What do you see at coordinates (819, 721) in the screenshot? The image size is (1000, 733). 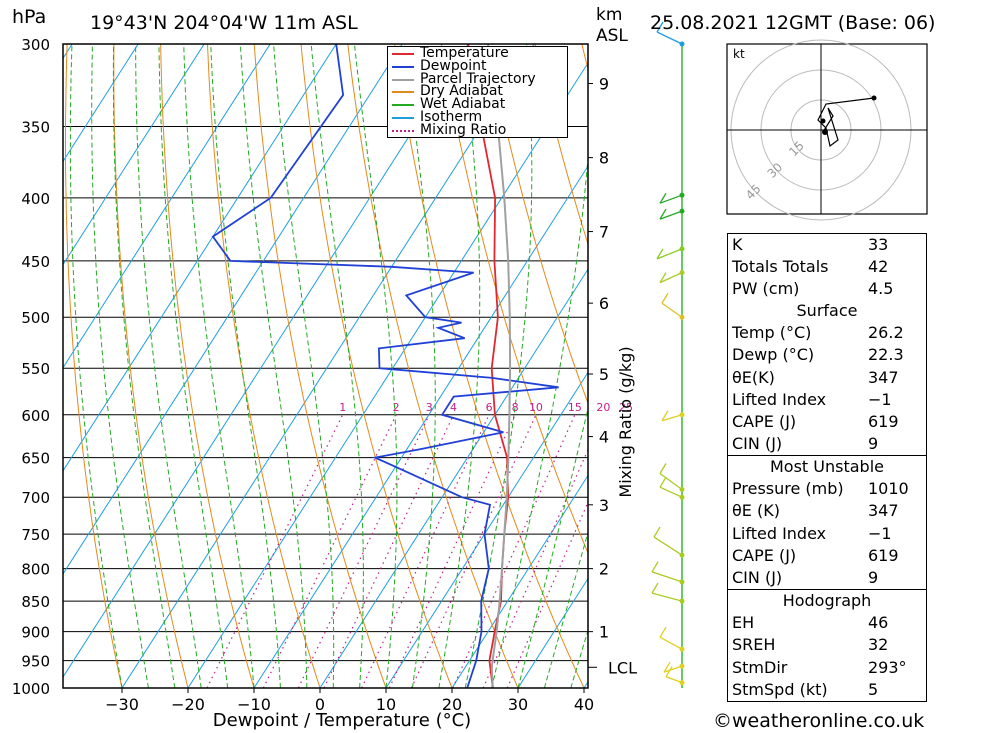 I see `copyright-notice: ©weatheronline.co.uk` at bounding box center [819, 721].